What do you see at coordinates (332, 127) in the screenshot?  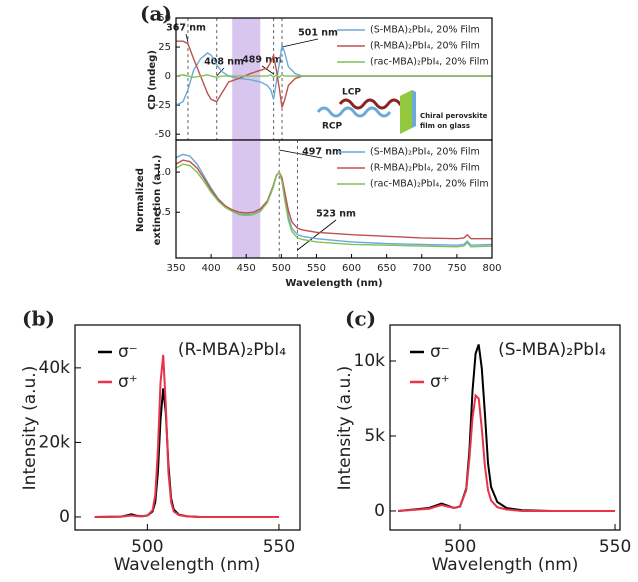 I see `inset-label: RCP` at bounding box center [332, 127].